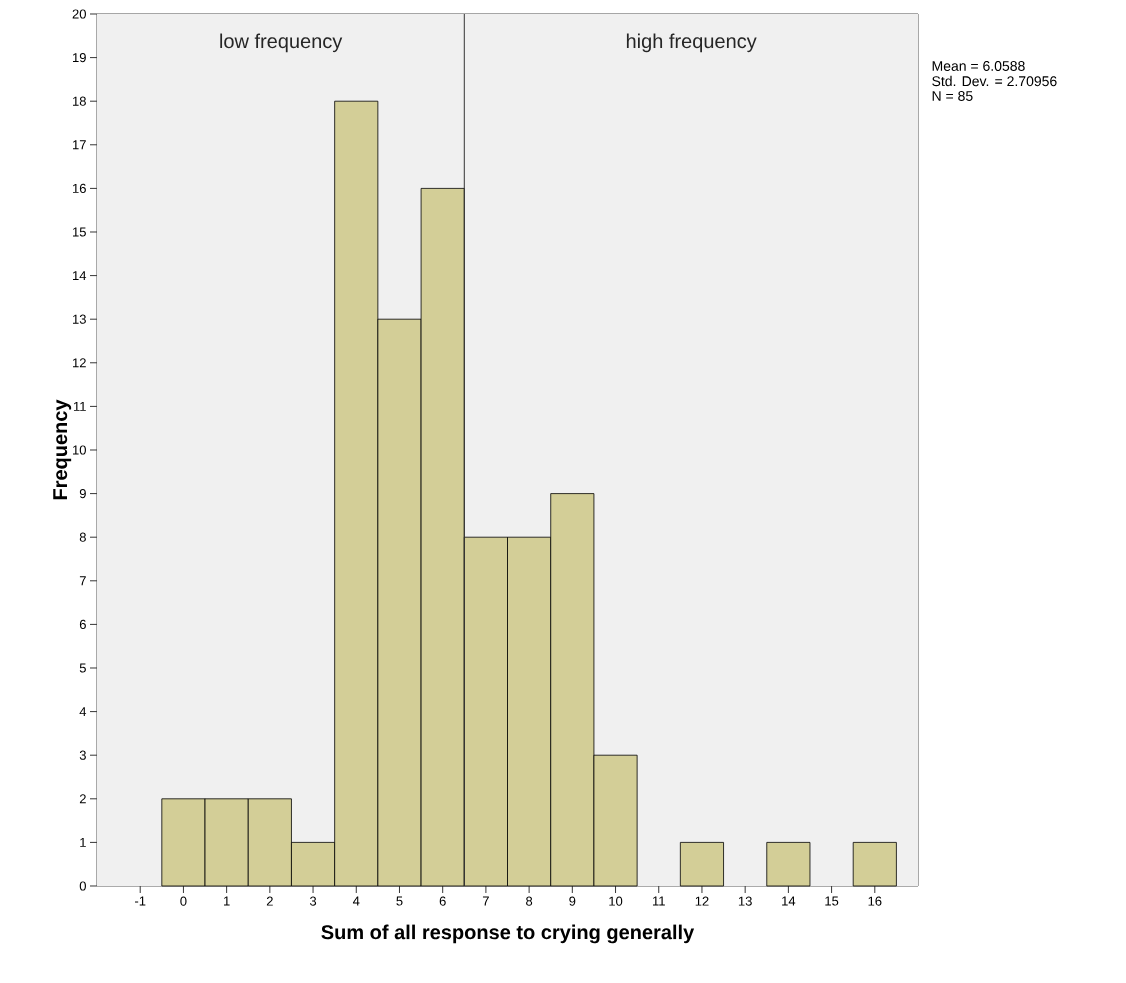 The width and height of the screenshot is (1126, 983). I want to click on y-tick-label: 0, so click(82, 886).